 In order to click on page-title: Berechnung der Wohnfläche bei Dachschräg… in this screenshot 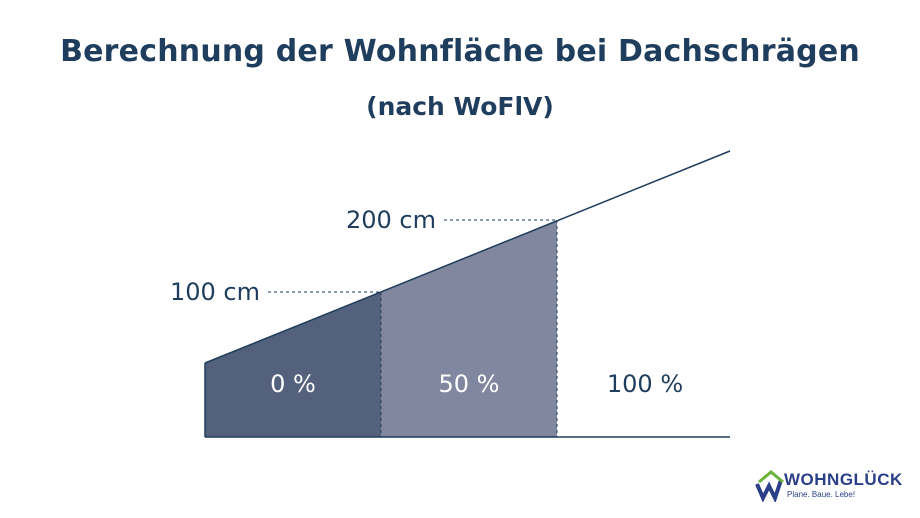, I will do `click(460, 51)`.